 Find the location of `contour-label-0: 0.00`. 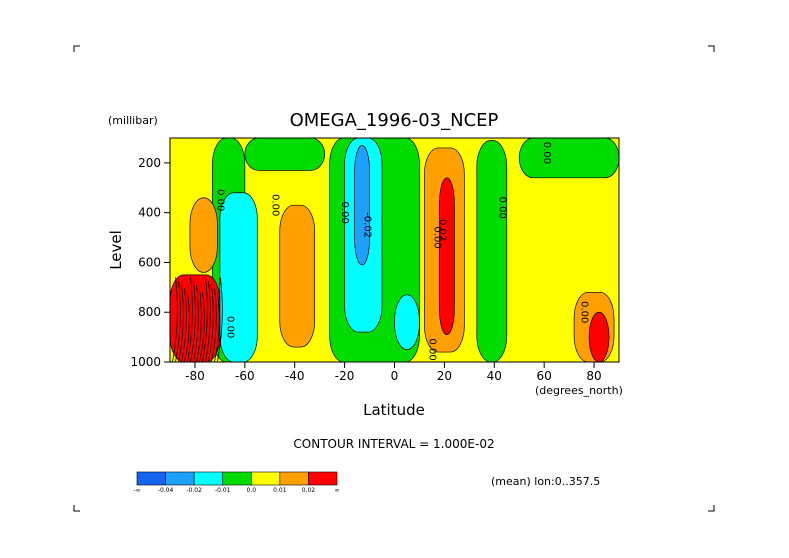

contour-label-0: 0.00 is located at coordinates (219, 200).